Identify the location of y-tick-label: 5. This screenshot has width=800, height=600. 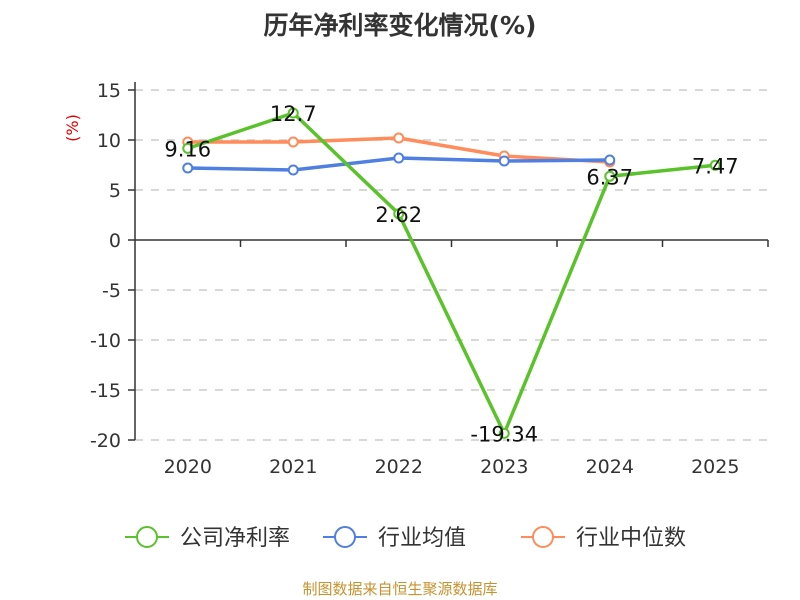
(115, 191).